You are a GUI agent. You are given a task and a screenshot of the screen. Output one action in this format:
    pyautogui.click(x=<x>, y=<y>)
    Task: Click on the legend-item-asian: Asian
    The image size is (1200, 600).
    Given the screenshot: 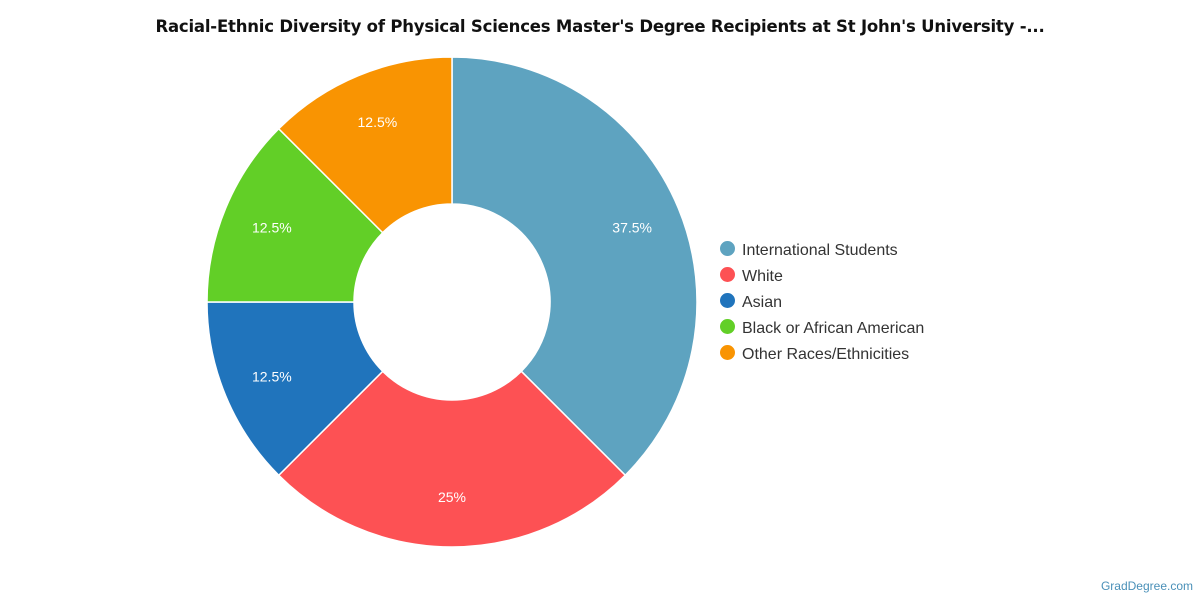 What is the action you would take?
    pyautogui.click(x=822, y=305)
    